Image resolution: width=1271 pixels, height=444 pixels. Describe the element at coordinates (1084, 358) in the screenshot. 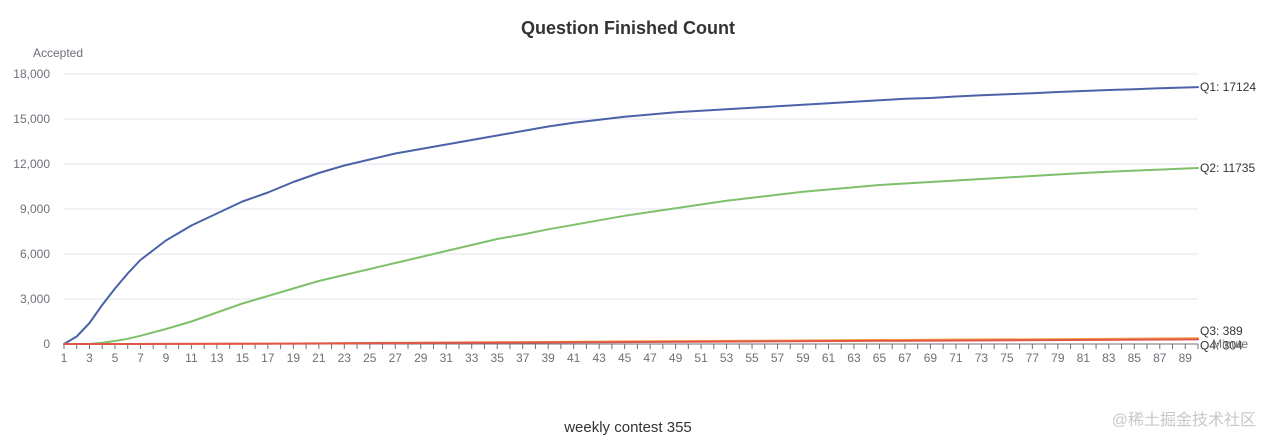

I see `x-tick-label: 81` at that location.